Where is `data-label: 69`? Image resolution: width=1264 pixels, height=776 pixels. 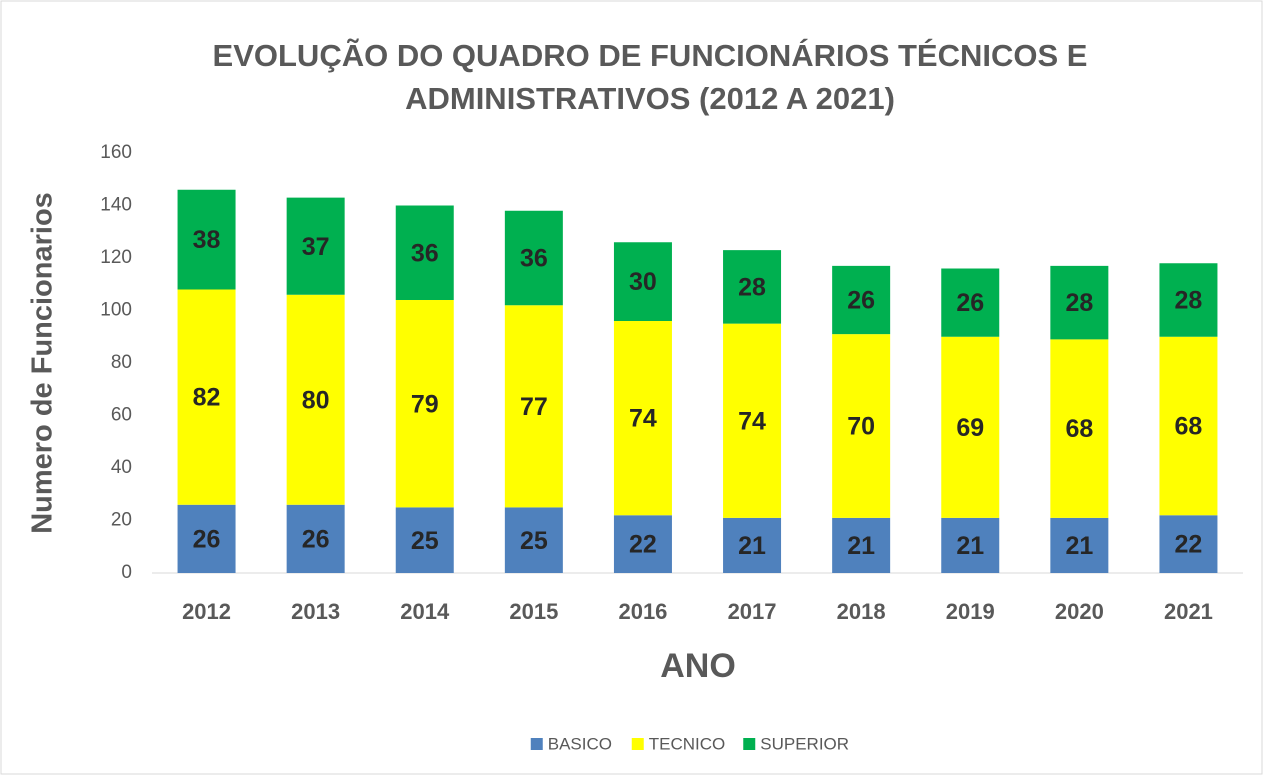 data-label: 69 is located at coordinates (970, 428).